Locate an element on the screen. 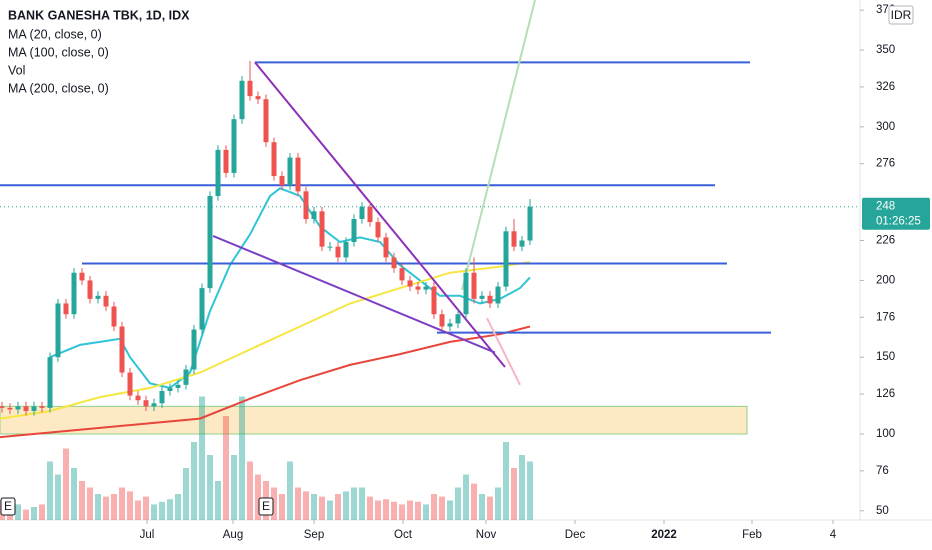  currency-label: IDR is located at coordinates (901, 15).